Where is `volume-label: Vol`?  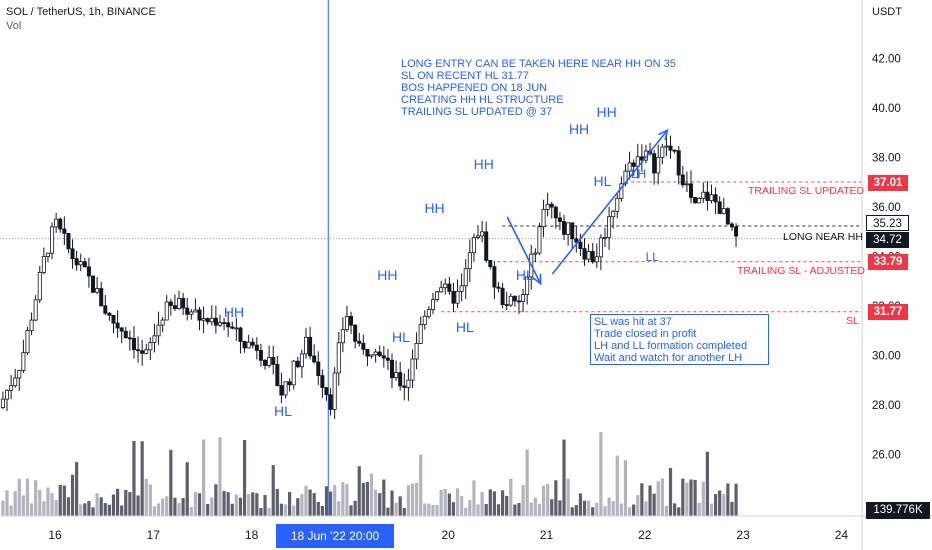 volume-label: Vol is located at coordinates (14, 26).